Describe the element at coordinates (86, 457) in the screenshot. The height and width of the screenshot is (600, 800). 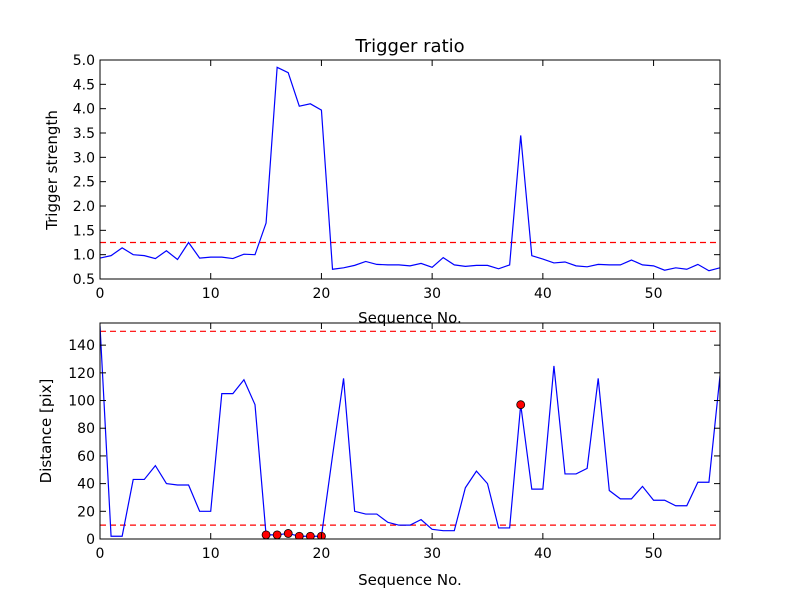
I see `y-tick-label: 60` at that location.